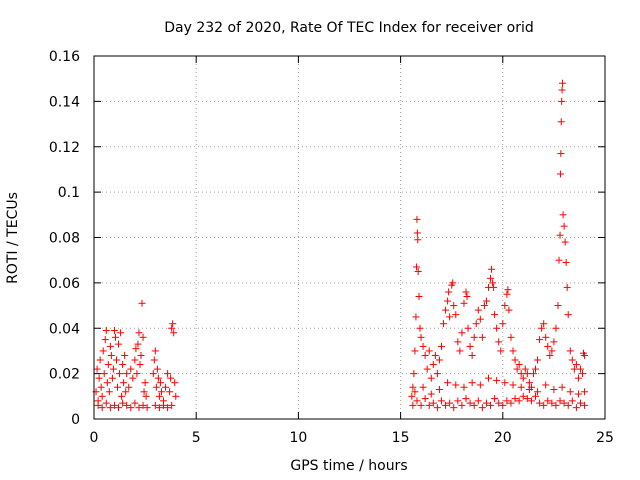 This screenshot has height=480, width=640. I want to click on x-tick-label: 0, so click(94, 438).